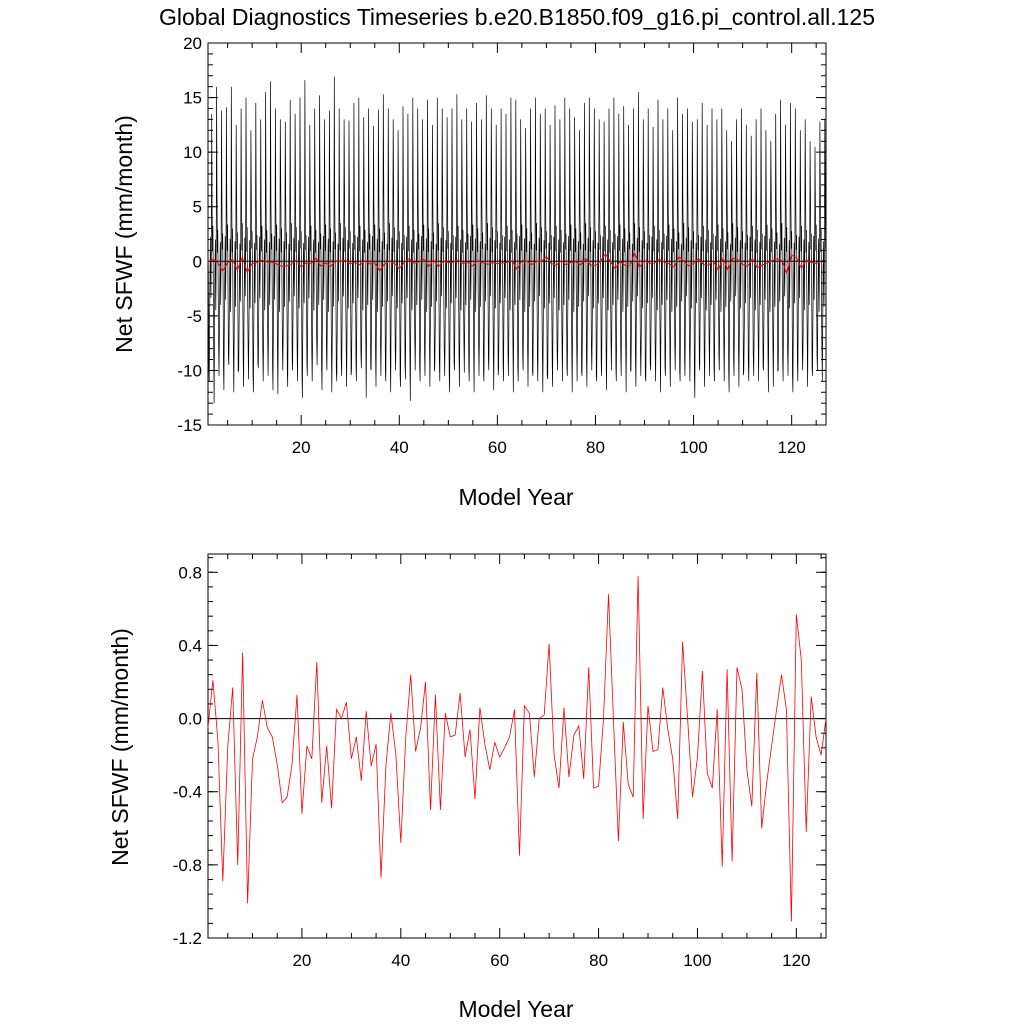  Describe the element at coordinates (514, 263) in the screenshot. I see `top-annual-series-line` at that location.